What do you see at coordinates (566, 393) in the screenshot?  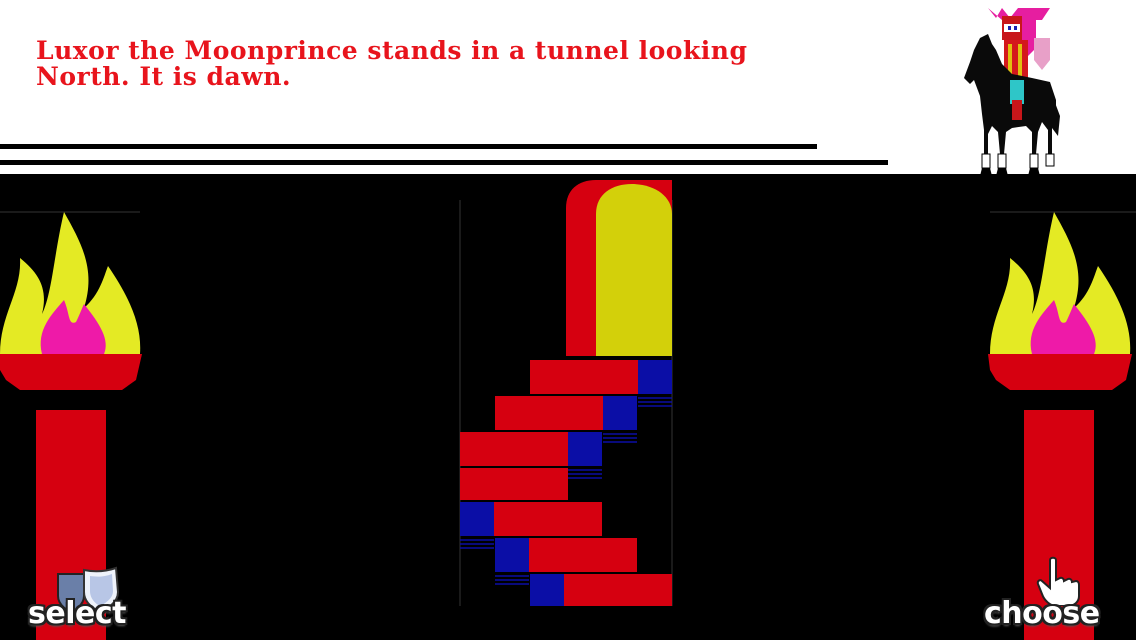 I see `spiral-stair-icon` at bounding box center [566, 393].